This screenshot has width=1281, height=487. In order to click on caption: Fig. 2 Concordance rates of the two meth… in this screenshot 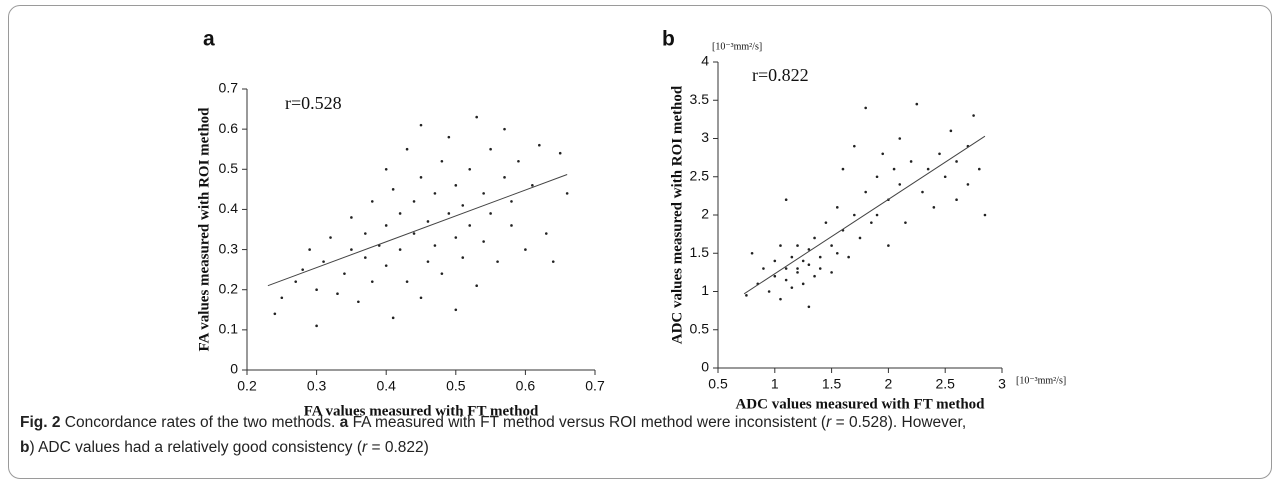, I will do `click(493, 435)`.